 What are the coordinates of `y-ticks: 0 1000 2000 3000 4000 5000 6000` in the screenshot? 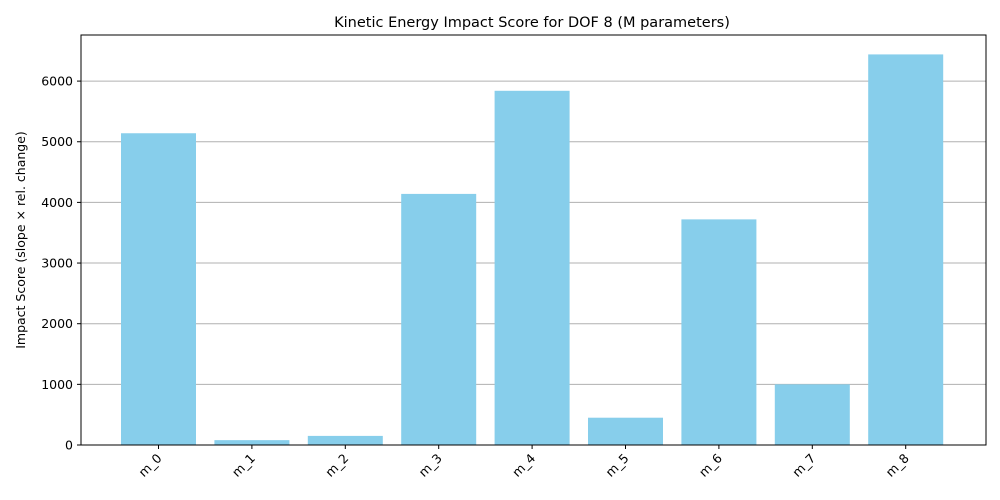 It's located at (61, 263).